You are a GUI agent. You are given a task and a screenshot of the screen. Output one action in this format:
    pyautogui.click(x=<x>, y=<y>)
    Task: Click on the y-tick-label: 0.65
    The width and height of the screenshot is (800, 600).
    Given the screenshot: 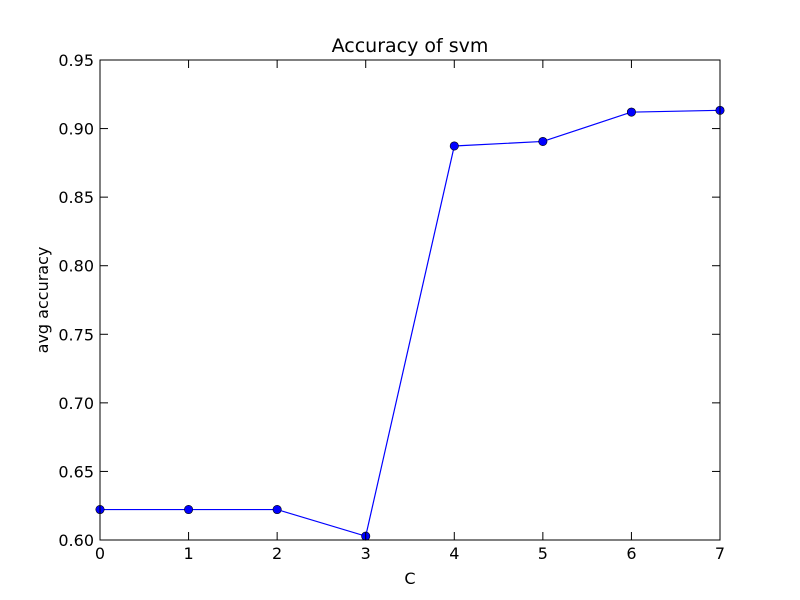 What is the action you would take?
    pyautogui.click(x=76, y=471)
    